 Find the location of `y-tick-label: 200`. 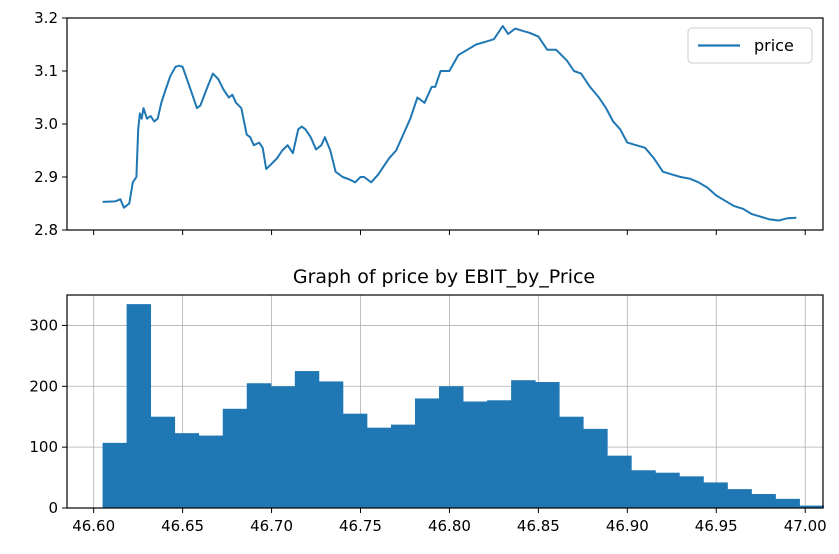

y-tick-label: 200 is located at coordinates (43, 386).